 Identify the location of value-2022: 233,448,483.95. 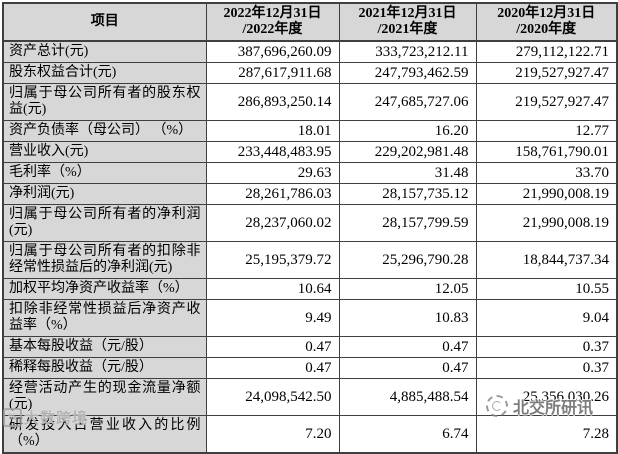
(272, 152).